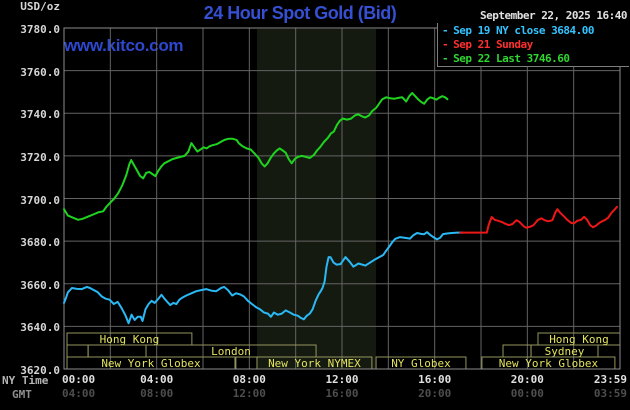 The image size is (630, 410). Describe the element at coordinates (610, 379) in the screenshot. I see `x-axis-ny-tick: 23:59` at that location.